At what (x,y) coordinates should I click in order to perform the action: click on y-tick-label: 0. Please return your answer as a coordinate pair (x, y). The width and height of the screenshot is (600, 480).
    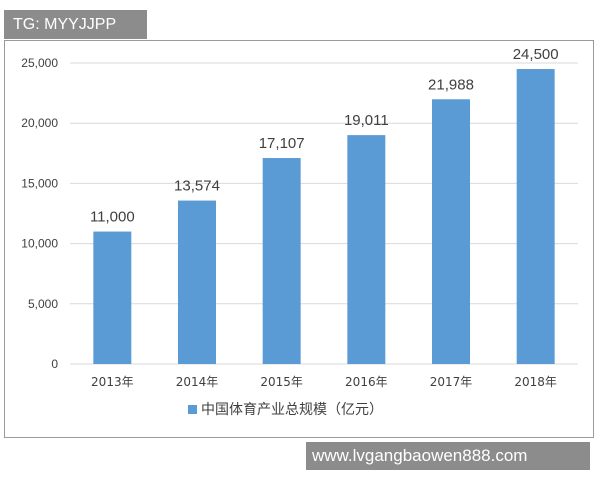
    Looking at the image, I should click on (54, 364).